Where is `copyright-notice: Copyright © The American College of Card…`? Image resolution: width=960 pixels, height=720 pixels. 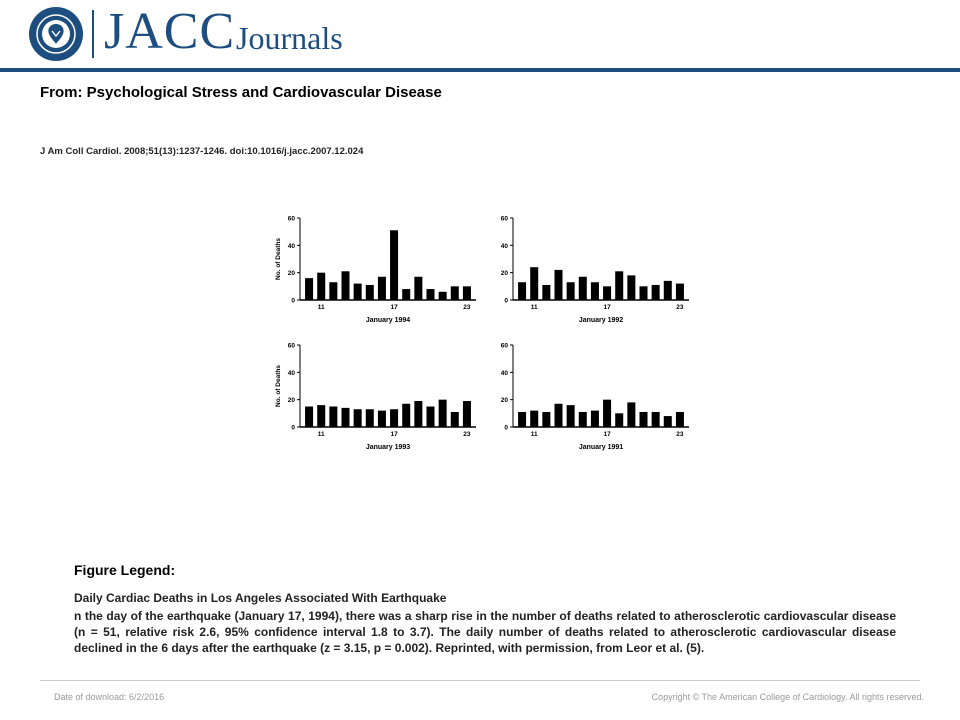 copyright-notice: Copyright © The American College of Card… is located at coordinates (787, 697).